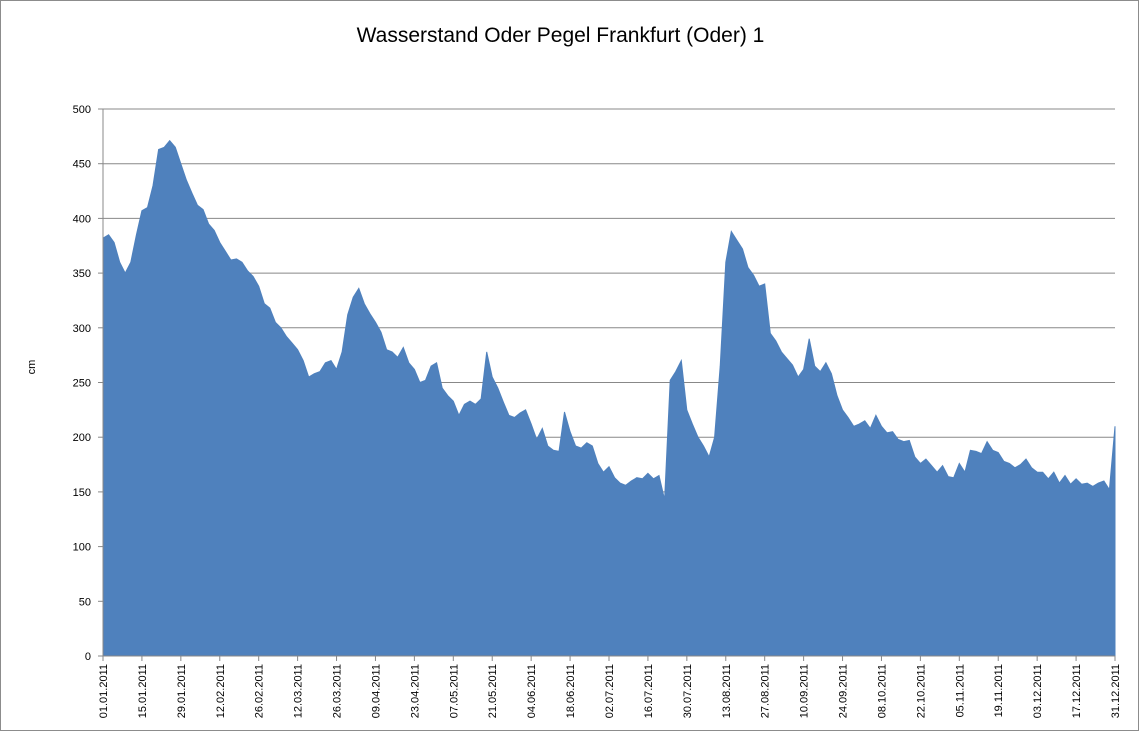  I want to click on x-tick-label: 23.04.2011, so click(415, 691).